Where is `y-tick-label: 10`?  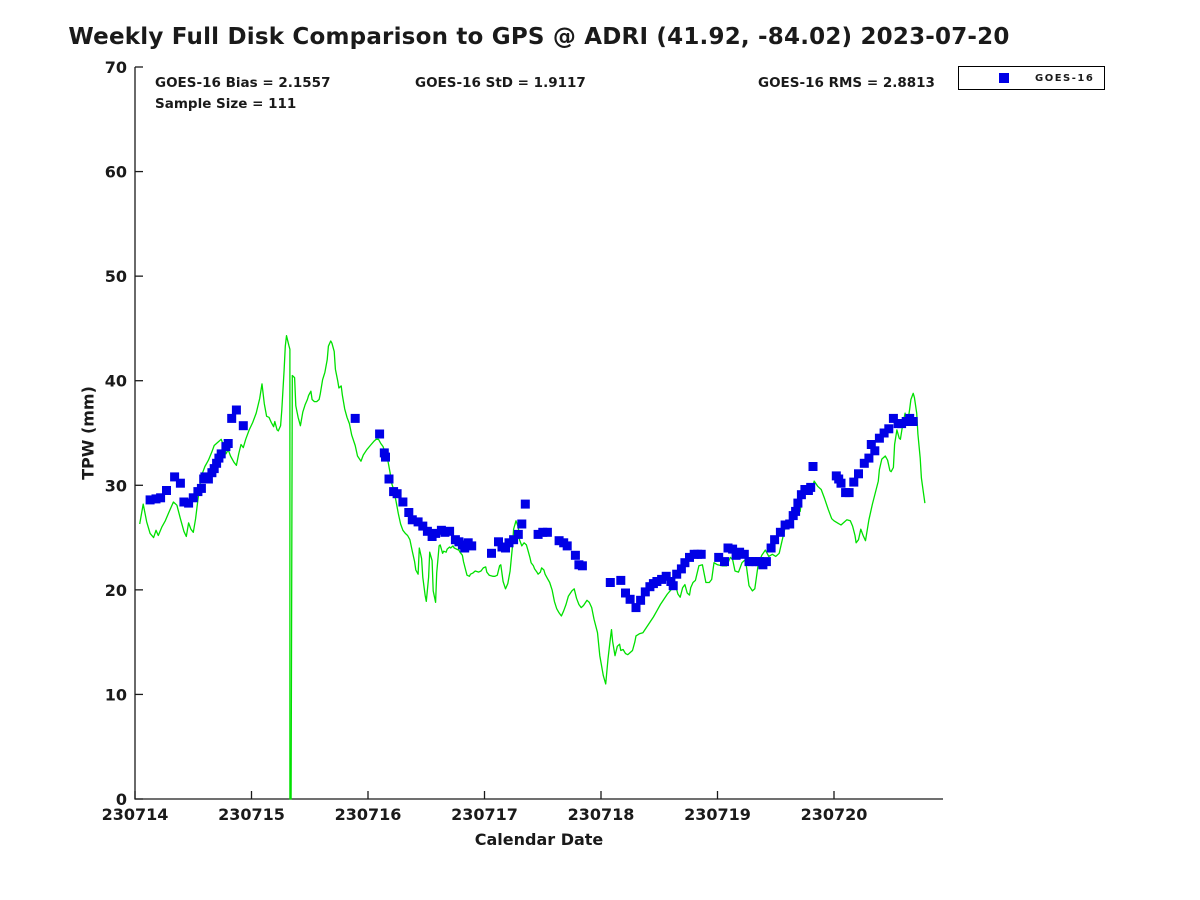 y-tick-label: 10 is located at coordinates (116, 694).